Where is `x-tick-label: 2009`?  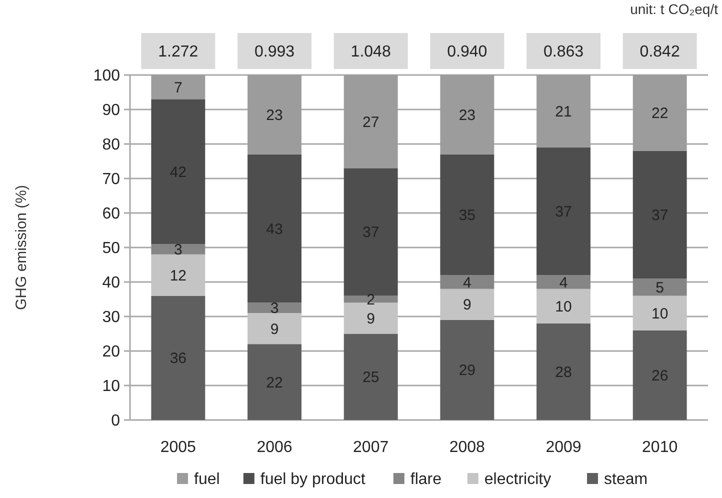
x-tick-label: 2009 is located at coordinates (564, 447).